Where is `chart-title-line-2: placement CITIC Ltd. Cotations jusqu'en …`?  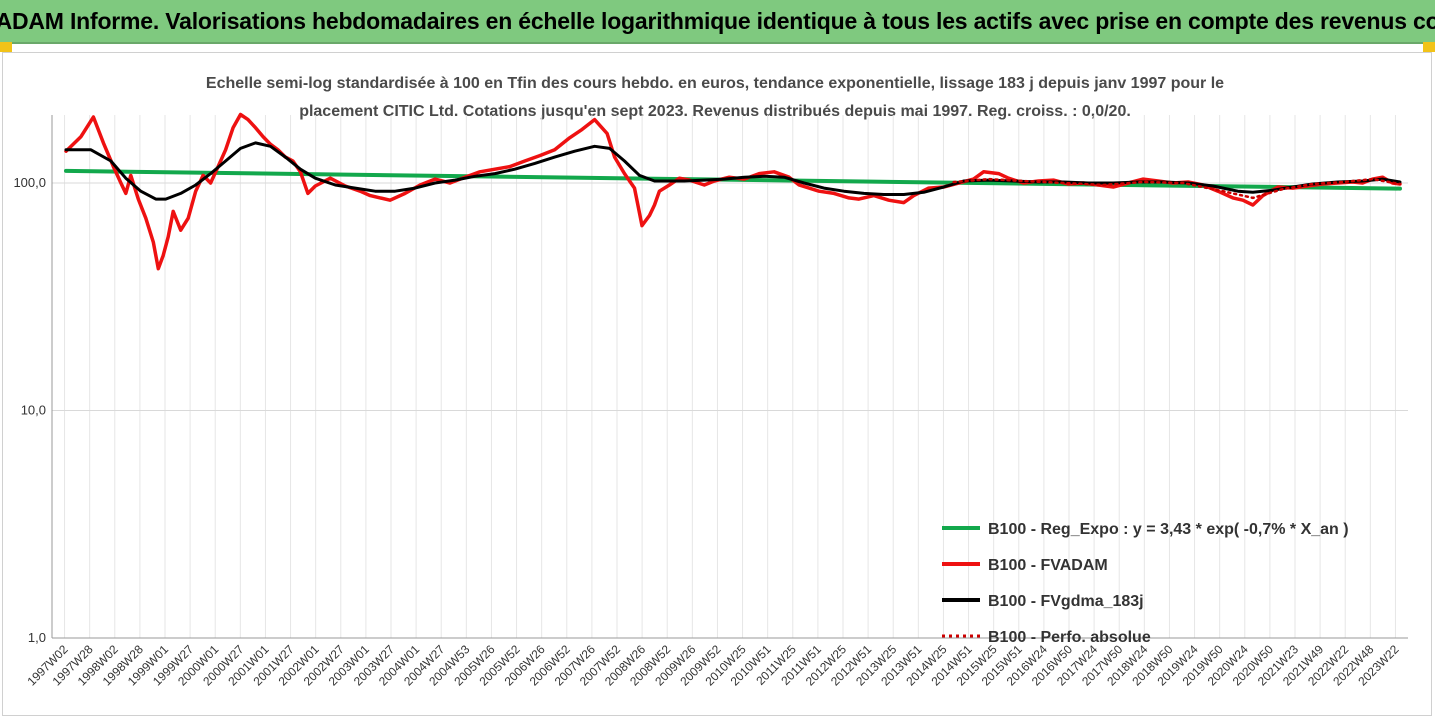 chart-title-line-2: placement CITIC Ltd. Cotations jusqu'en … is located at coordinates (715, 111).